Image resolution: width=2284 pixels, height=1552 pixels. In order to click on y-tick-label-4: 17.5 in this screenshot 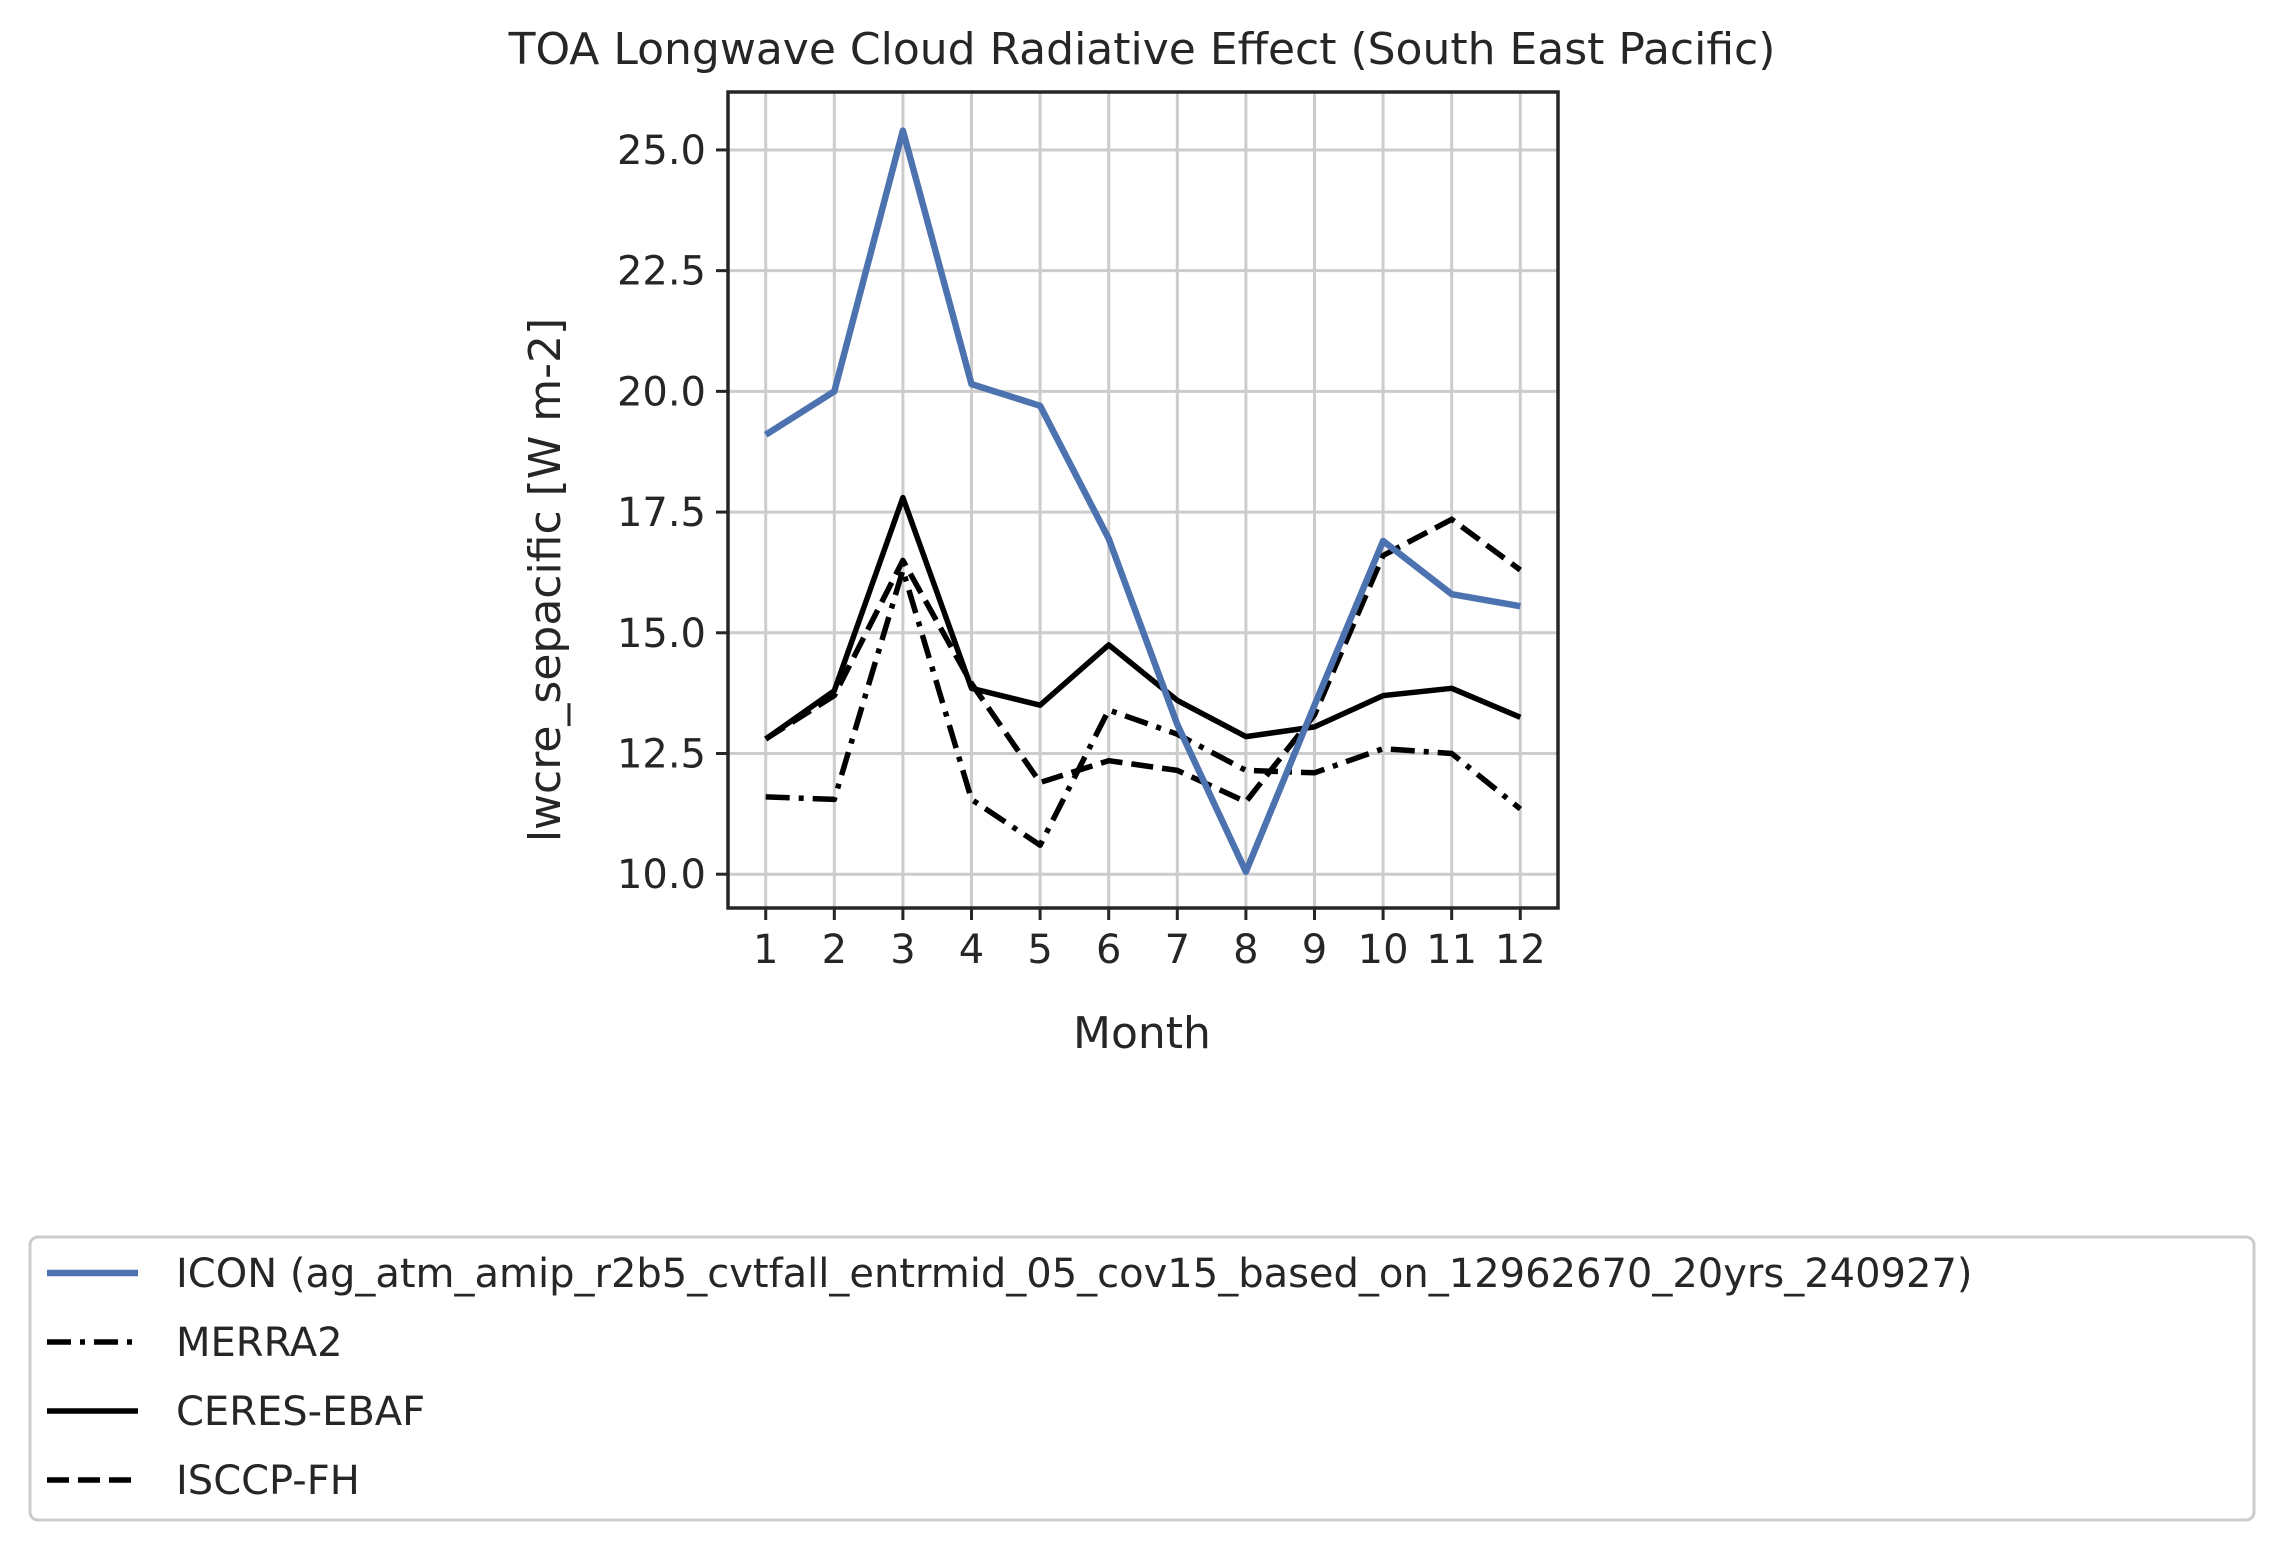, I will do `click(661, 513)`.